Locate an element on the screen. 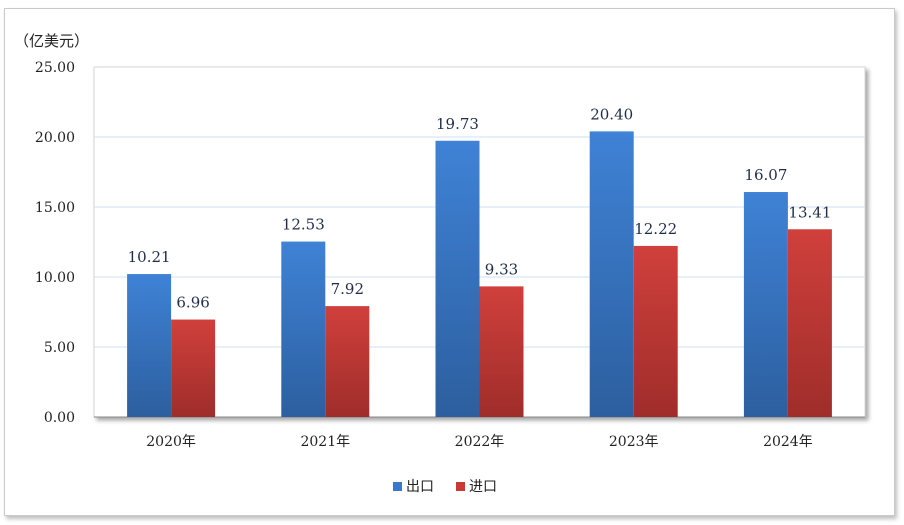 The image size is (904, 525). y-tick-label: 10.00 is located at coordinates (55, 278).